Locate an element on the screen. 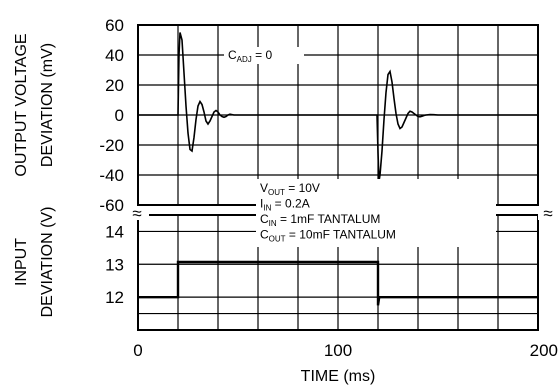 The width and height of the screenshot is (560, 385). top-y-tick-label: -20 is located at coordinates (111, 145).